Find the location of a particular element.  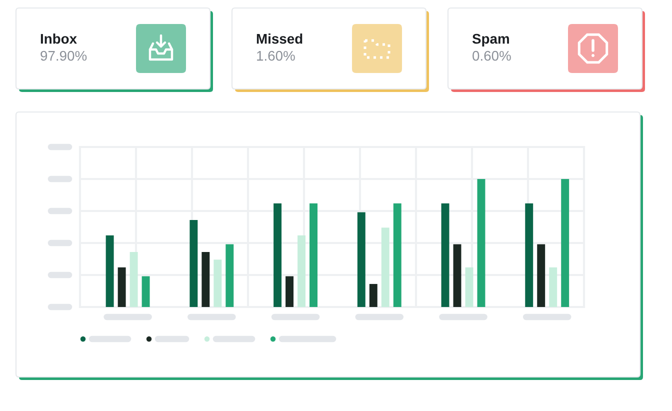

text: 1.60% is located at coordinates (276, 55).